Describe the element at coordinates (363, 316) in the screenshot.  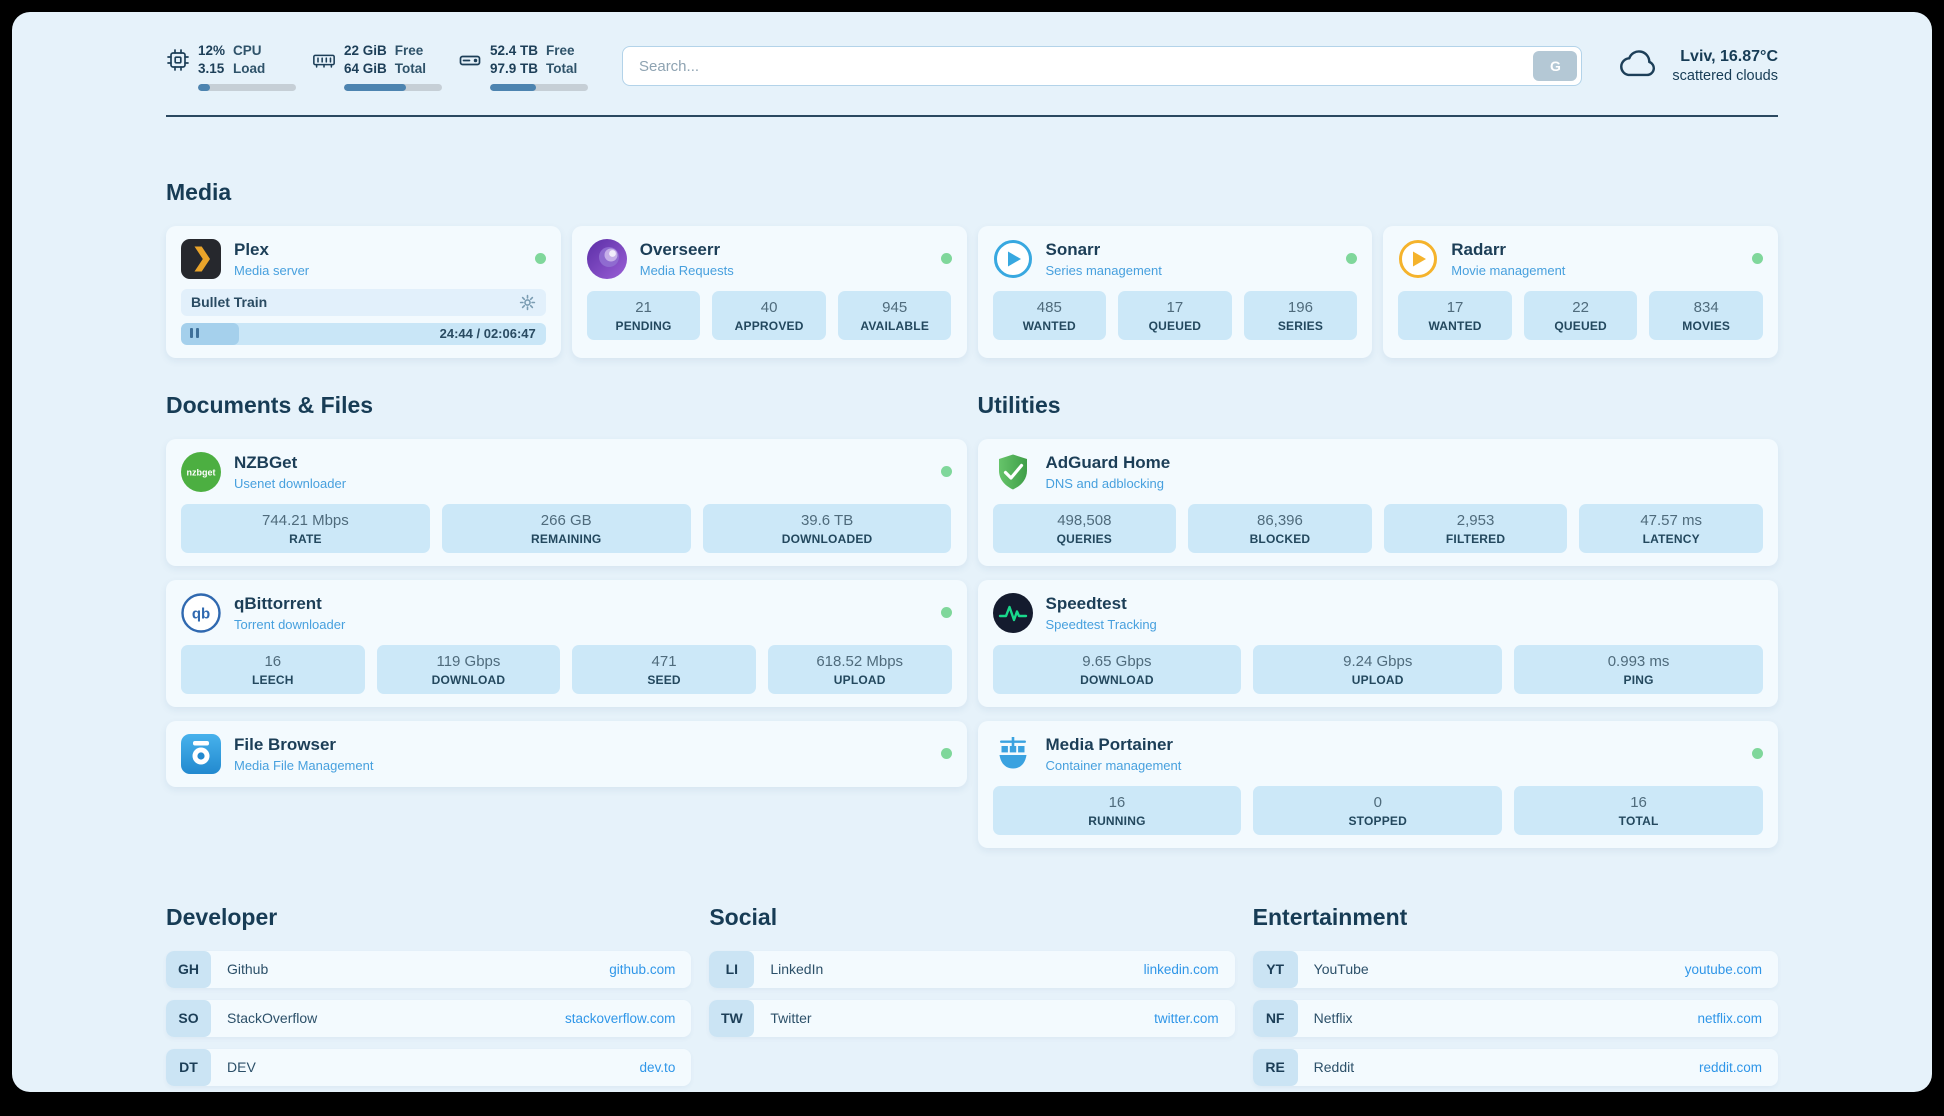
I see `plex-now-playing: Bullet Train` at that location.